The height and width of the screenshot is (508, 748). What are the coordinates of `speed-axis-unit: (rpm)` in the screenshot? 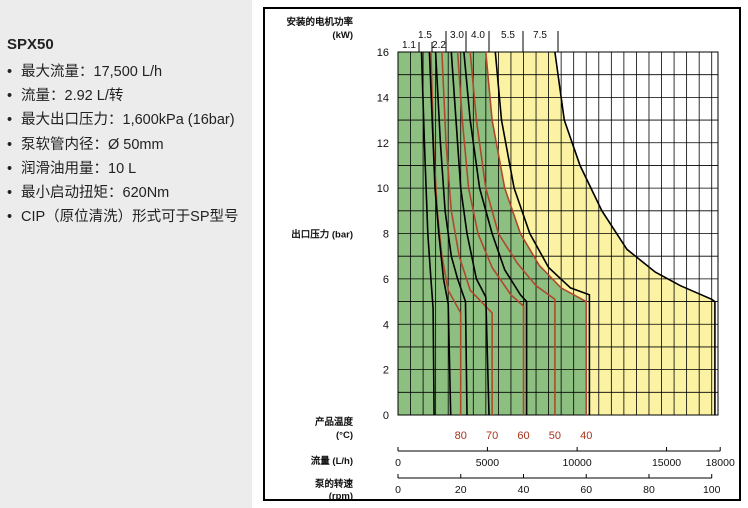 It's located at (341, 495).